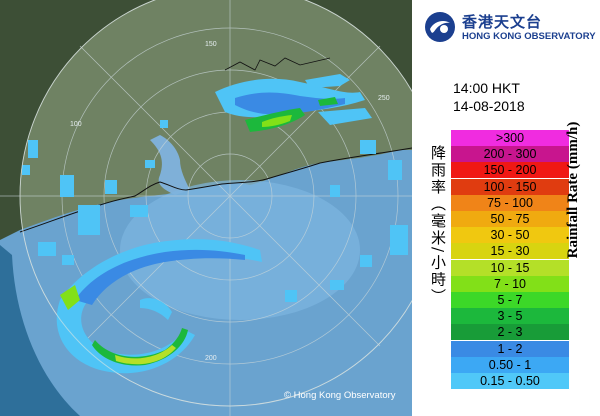  I want to click on legend-row: 0.50 - 1, so click(510, 364).